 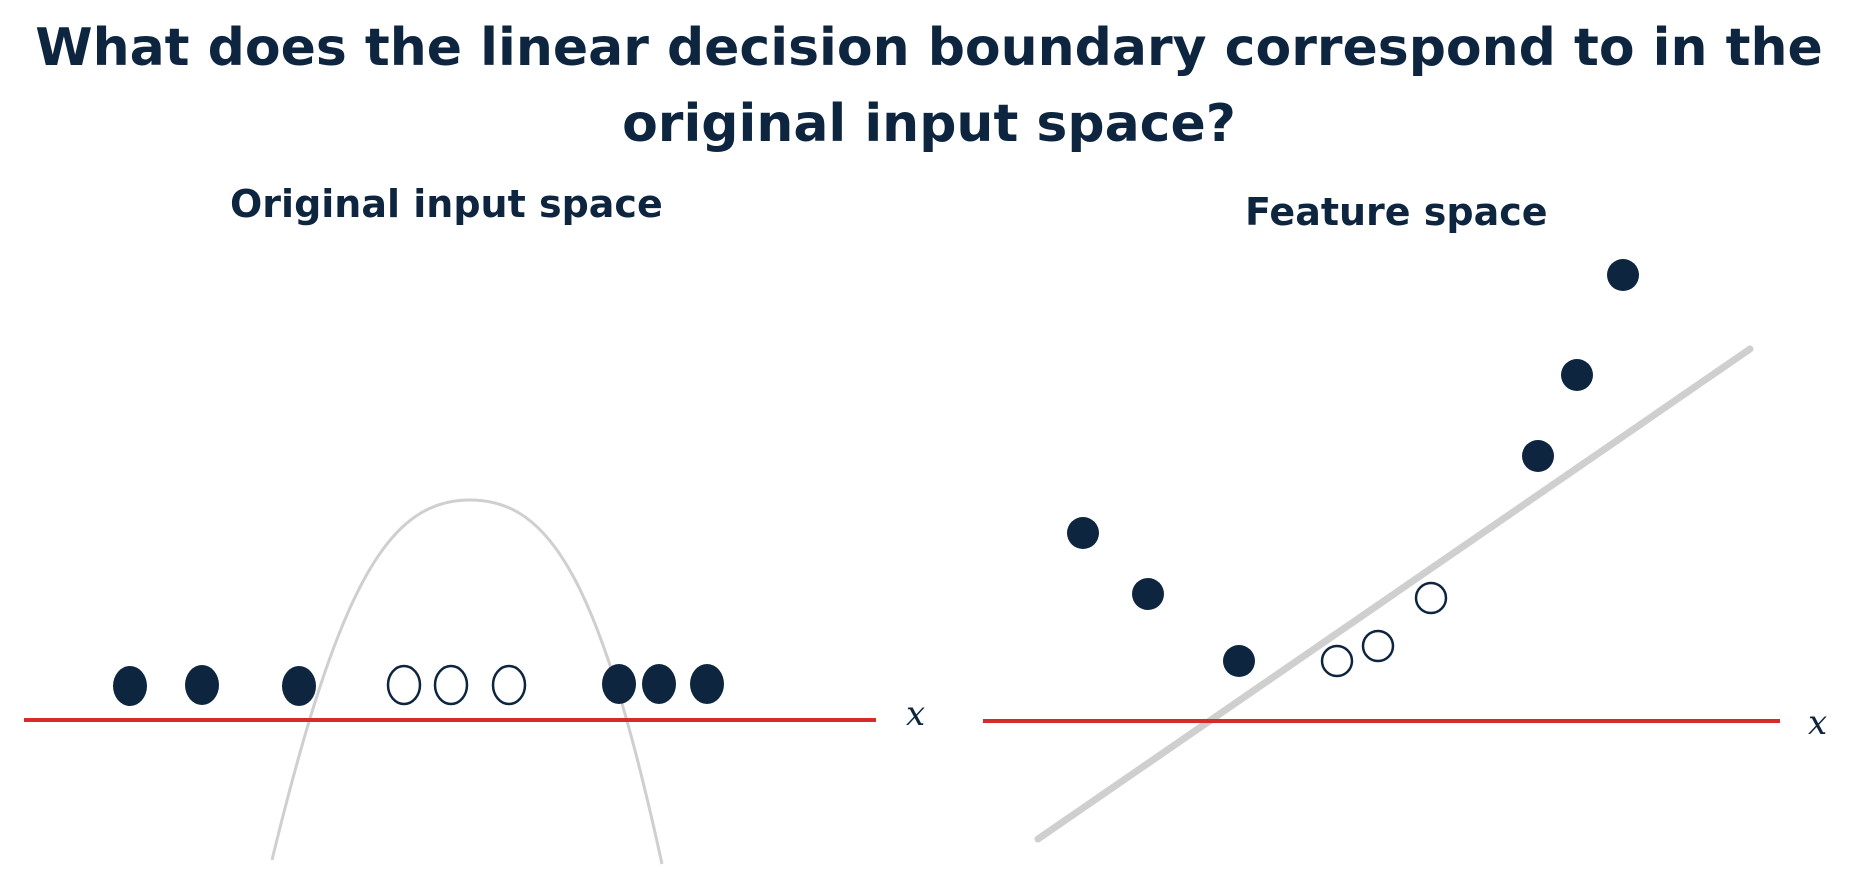 What do you see at coordinates (915, 714) in the screenshot?
I see `left-x-axis-label: x` at bounding box center [915, 714].